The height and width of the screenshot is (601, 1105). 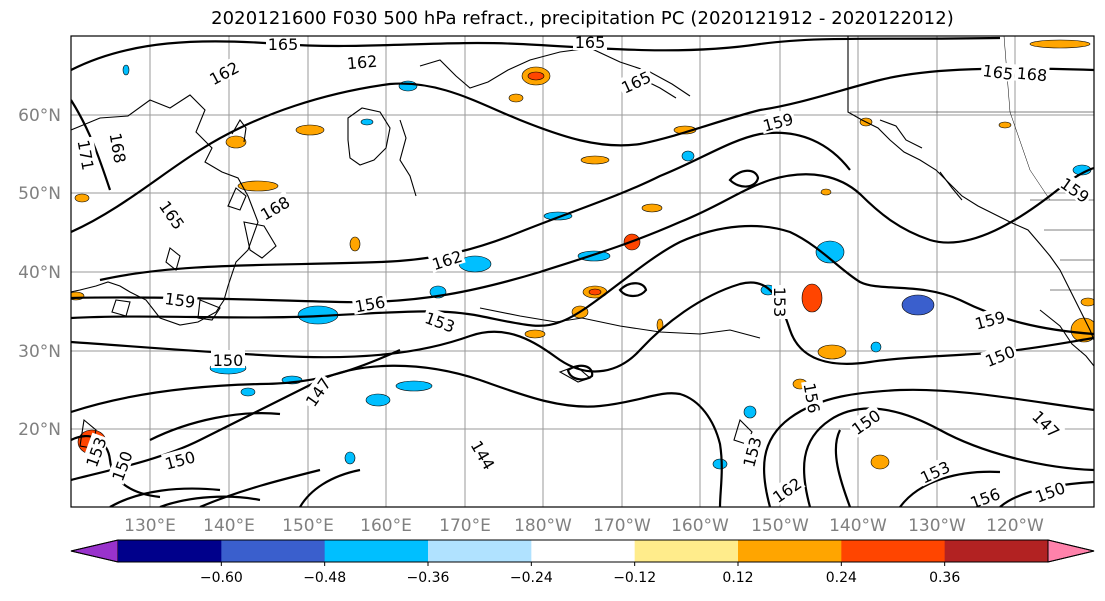 What do you see at coordinates (39, 194) in the screenshot?
I see `latitude-label: 50°N` at bounding box center [39, 194].